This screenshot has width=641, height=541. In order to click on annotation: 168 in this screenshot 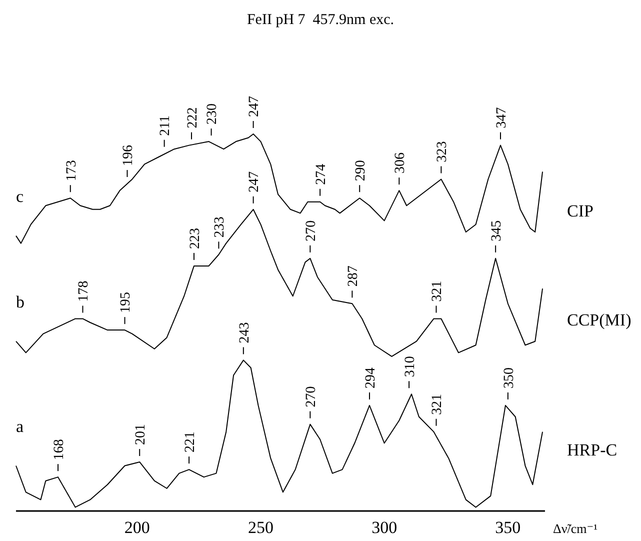, I will do `click(59, 449)`.